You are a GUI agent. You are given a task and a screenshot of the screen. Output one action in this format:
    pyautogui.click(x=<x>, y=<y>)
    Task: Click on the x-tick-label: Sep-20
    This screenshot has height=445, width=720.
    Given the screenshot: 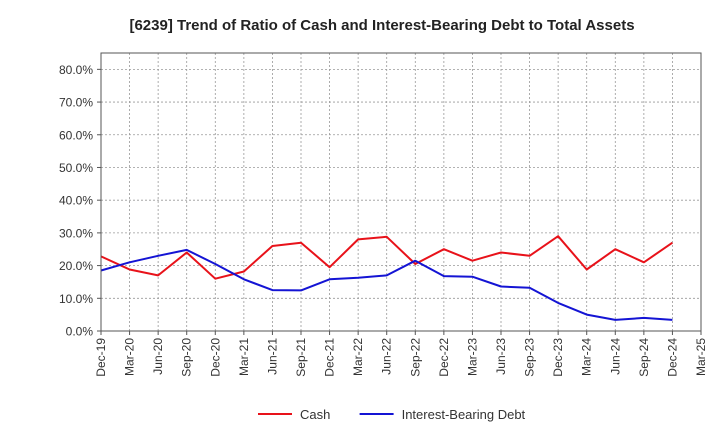 What is the action you would take?
    pyautogui.click(x=187, y=357)
    